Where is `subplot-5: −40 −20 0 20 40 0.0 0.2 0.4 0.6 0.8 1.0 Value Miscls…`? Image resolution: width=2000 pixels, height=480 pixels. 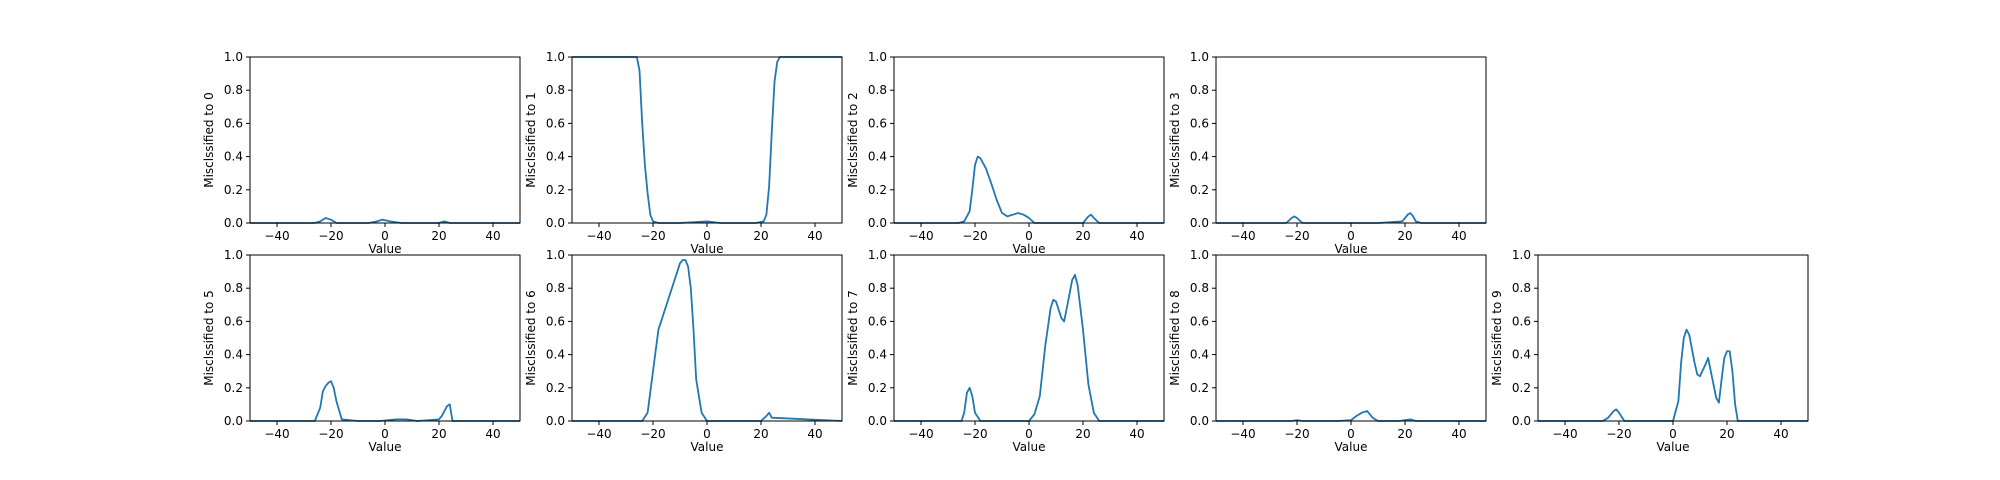
subplot-5: −40 −20 0 20 40 0.0 0.2 0.4 0.6 0.8 1.0 Value Miscls… is located at coordinates (683, 351).